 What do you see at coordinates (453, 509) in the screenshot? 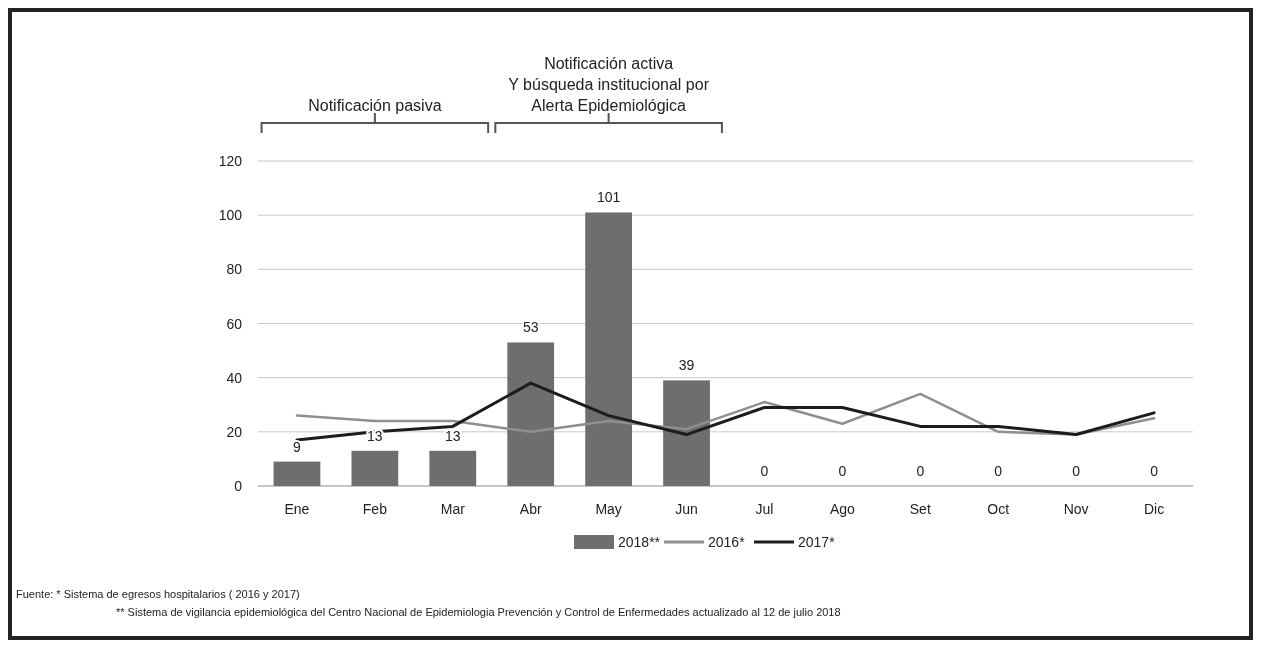
I see `x-tick-label: Mar` at bounding box center [453, 509].